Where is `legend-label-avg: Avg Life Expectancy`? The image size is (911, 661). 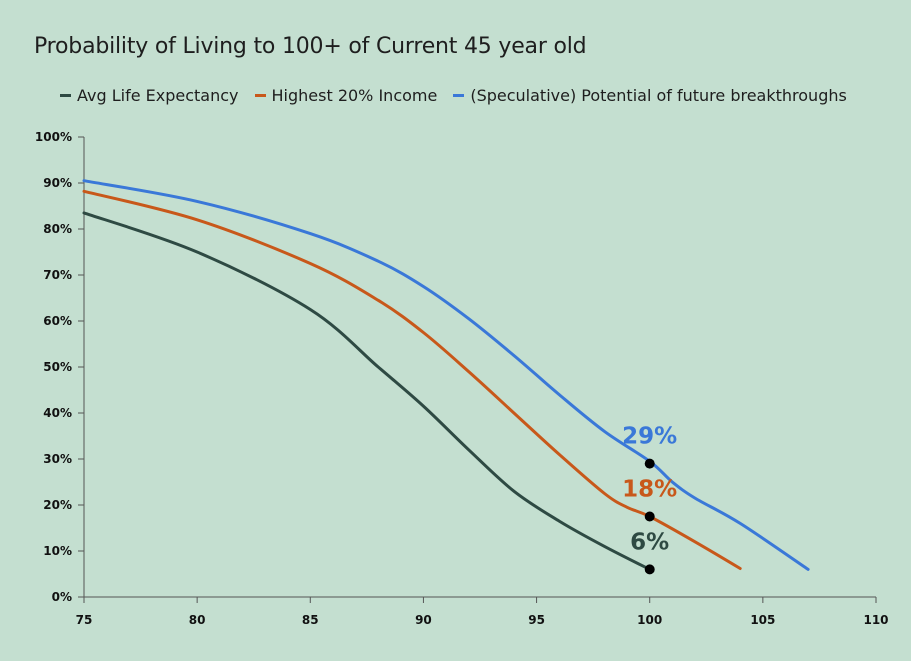
legend-label-avg: Avg Life Expectancy is located at coordinates (158, 95).